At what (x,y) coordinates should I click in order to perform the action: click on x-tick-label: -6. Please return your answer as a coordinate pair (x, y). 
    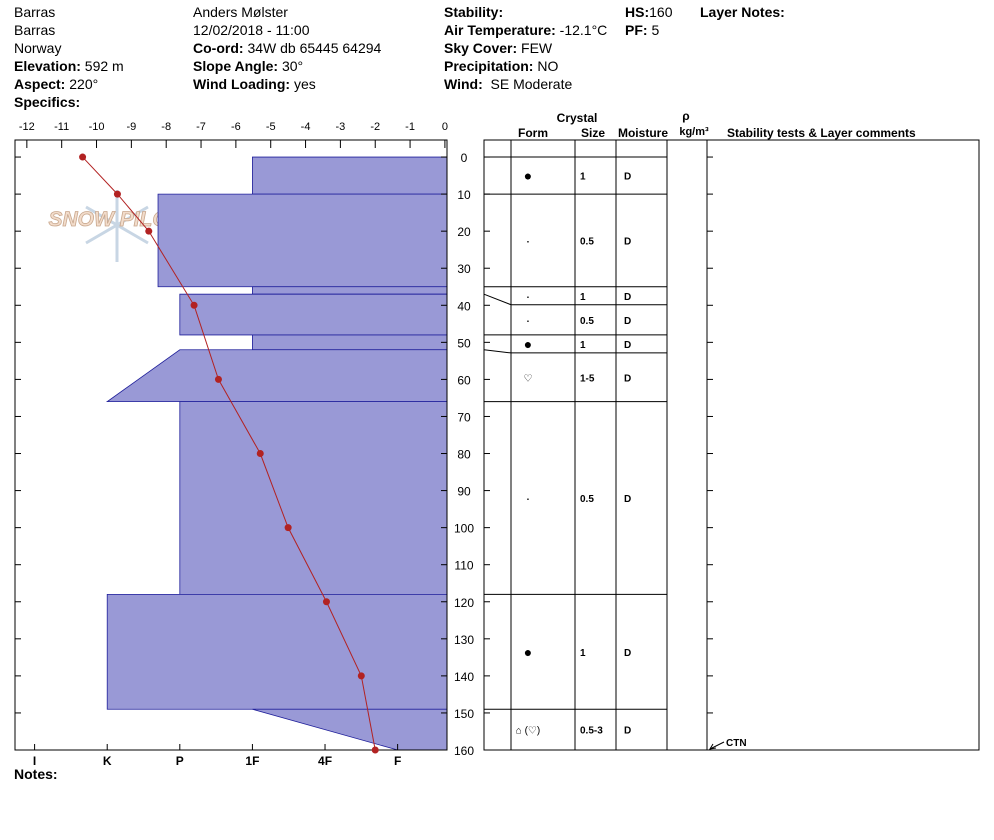
    Looking at the image, I should click on (236, 127).